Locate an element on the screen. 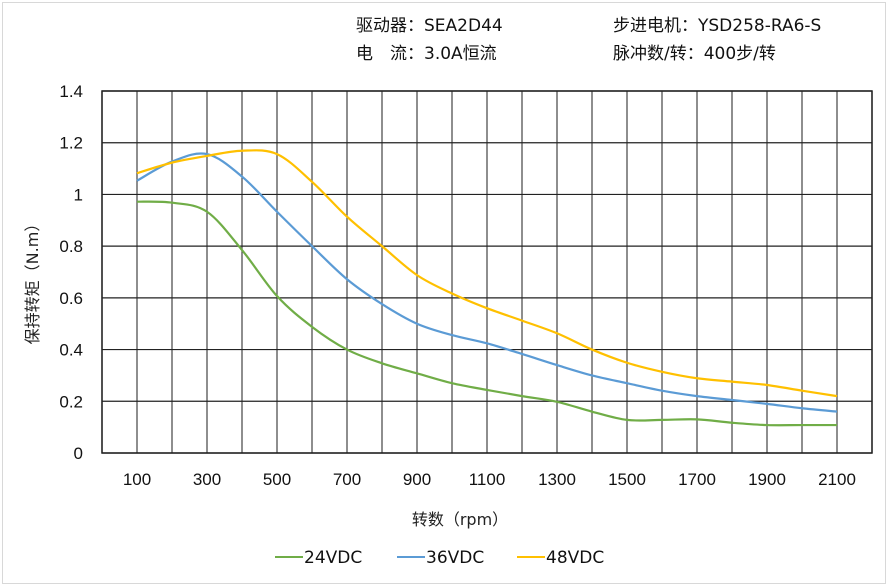 The height and width of the screenshot is (586, 888). y-tick-label: 0 is located at coordinates (78, 453).